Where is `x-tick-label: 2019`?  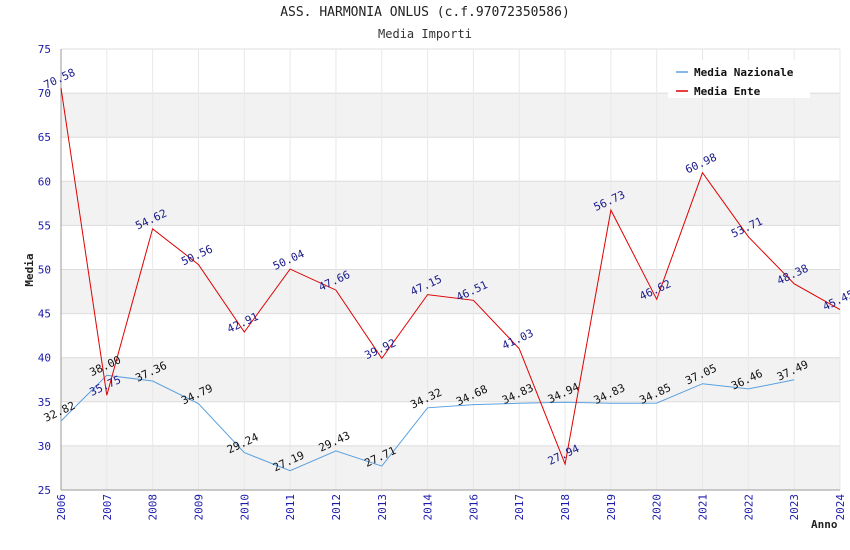 x-tick-label: 2019 is located at coordinates (611, 507).